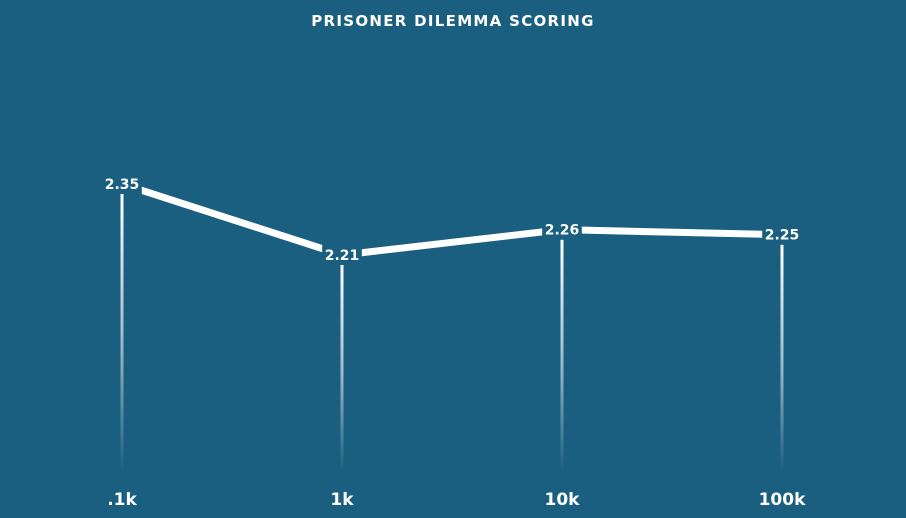  I want to click on x-tick-label: 10k, so click(563, 500).